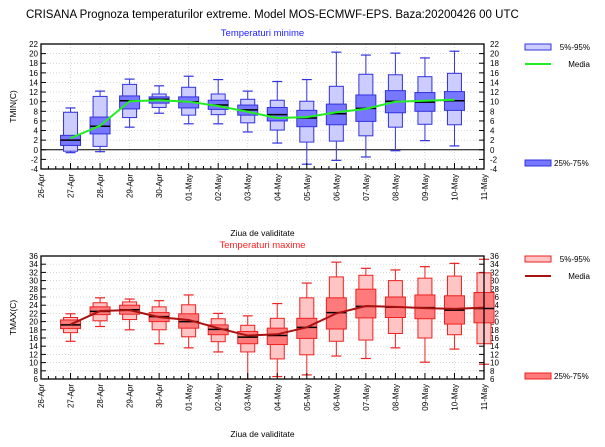  I want to click on legend-swatch-inner, so click(538, 376).